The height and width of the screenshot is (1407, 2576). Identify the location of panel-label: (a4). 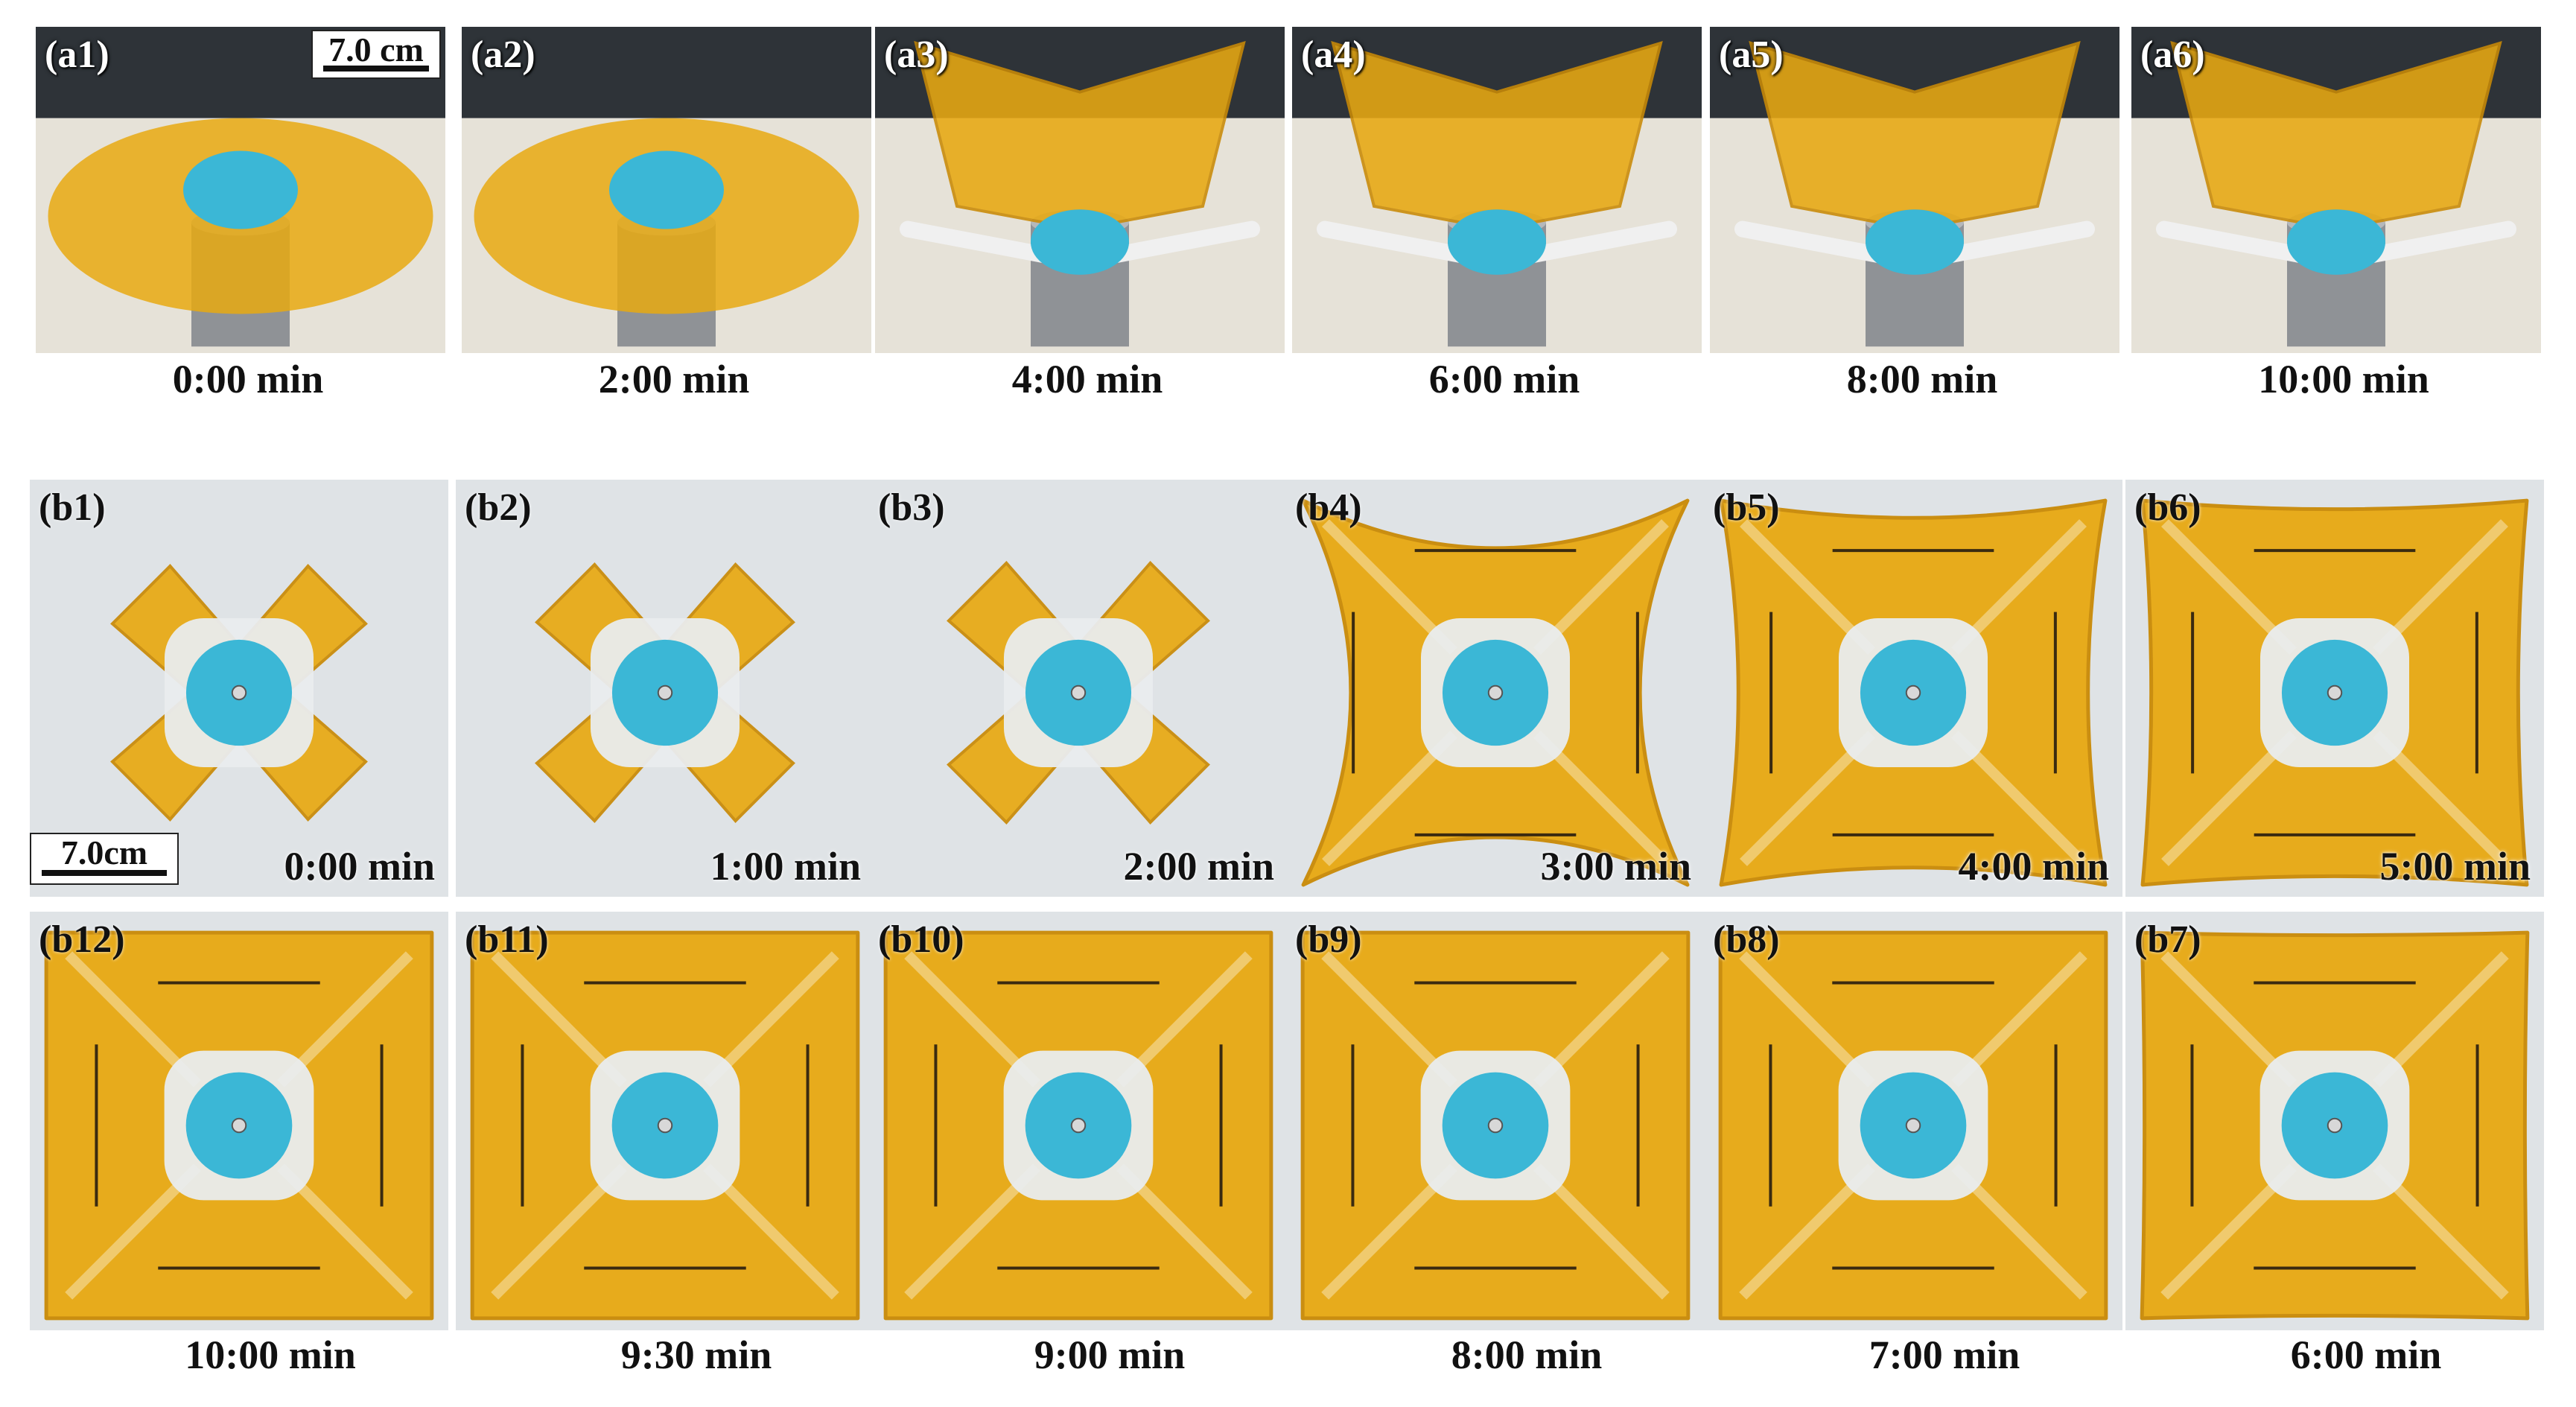
(1333, 55).